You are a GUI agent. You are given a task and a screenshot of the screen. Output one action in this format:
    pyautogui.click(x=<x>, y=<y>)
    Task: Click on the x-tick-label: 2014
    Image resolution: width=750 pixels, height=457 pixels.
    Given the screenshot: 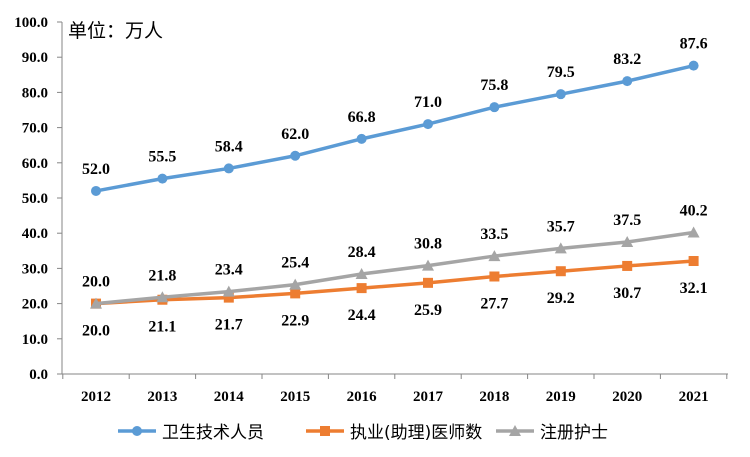 What is the action you would take?
    pyautogui.click(x=229, y=397)
    